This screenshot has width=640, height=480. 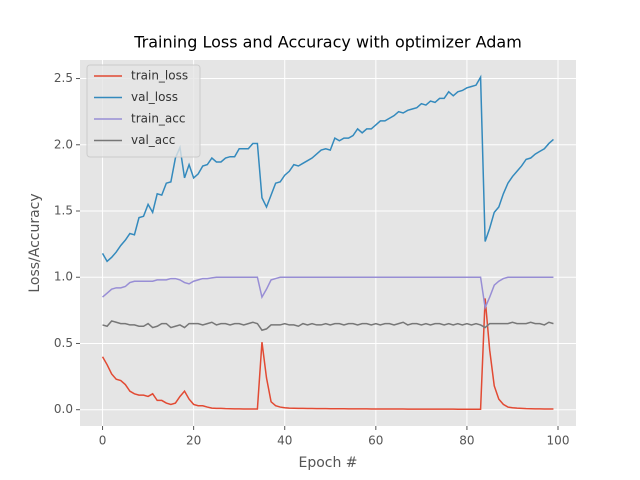 What do you see at coordinates (35, 242) in the screenshot?
I see `y-axis-label: Loss/Accuracy` at bounding box center [35, 242].